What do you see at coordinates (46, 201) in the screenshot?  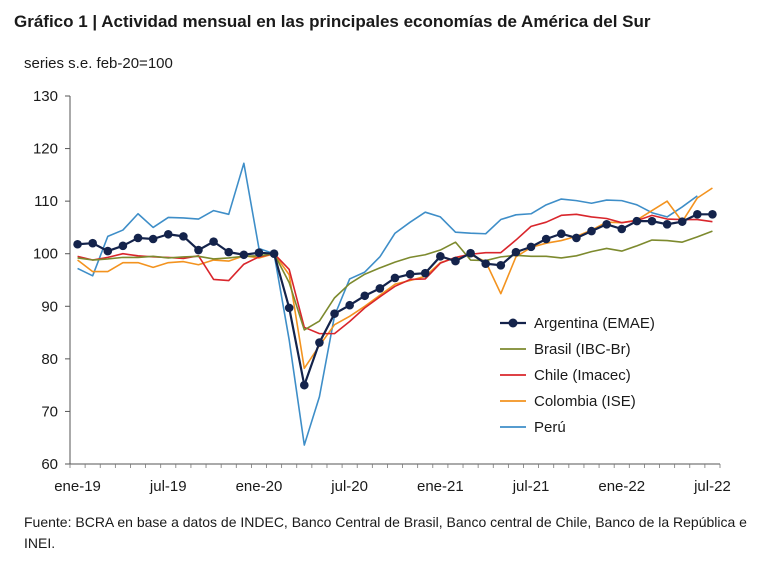 I see `y-tick-label: 110` at bounding box center [46, 201].